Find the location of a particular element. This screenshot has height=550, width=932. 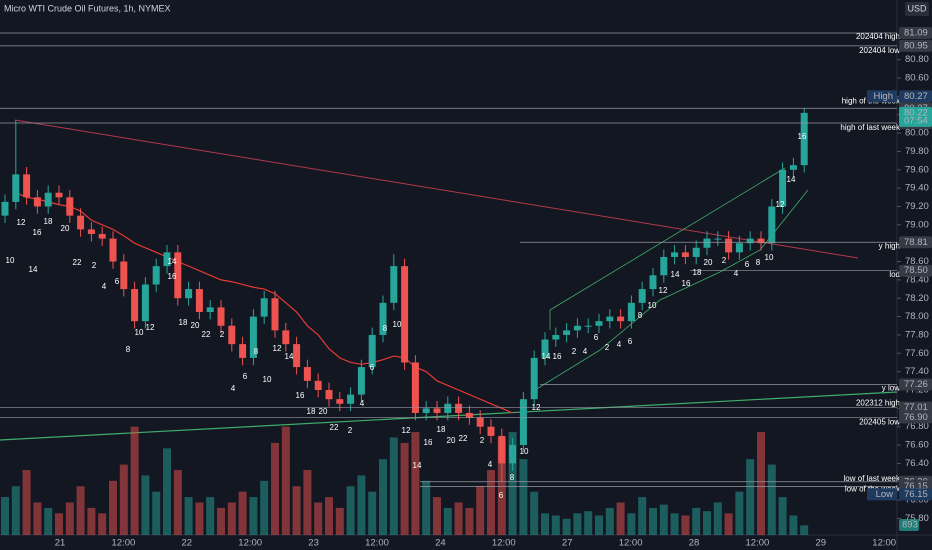

y-tick-label: 79.60 is located at coordinates (917, 169).